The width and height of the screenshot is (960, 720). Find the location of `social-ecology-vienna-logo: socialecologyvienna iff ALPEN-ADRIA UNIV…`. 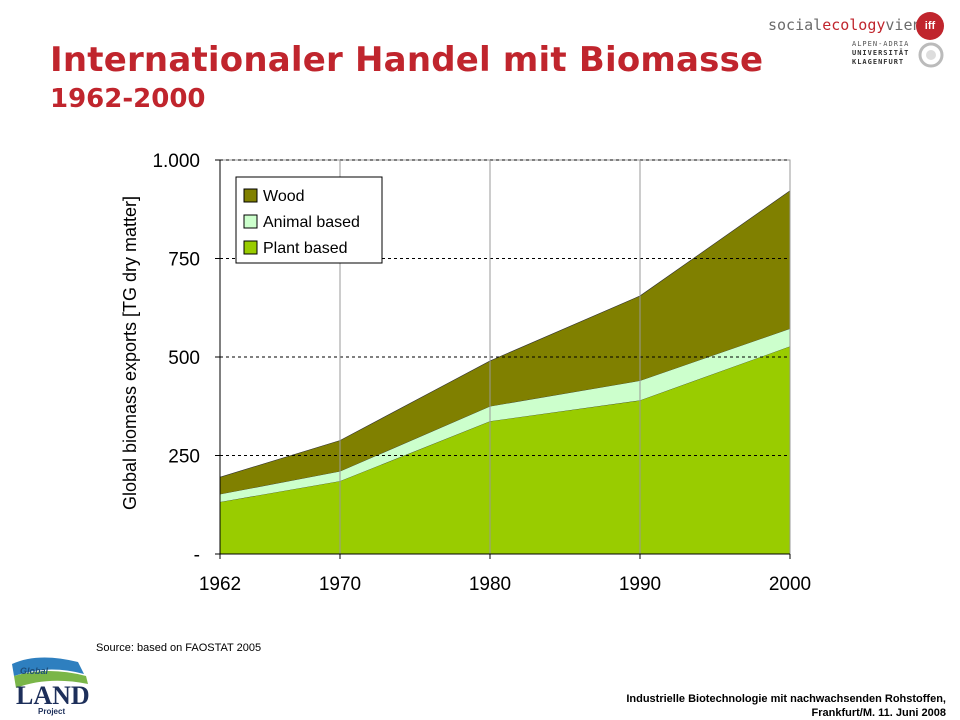

social-ecology-vienna-logo: socialecologyvienna iff ALPEN-ADRIA UNIV… is located at coordinates (857, 38).